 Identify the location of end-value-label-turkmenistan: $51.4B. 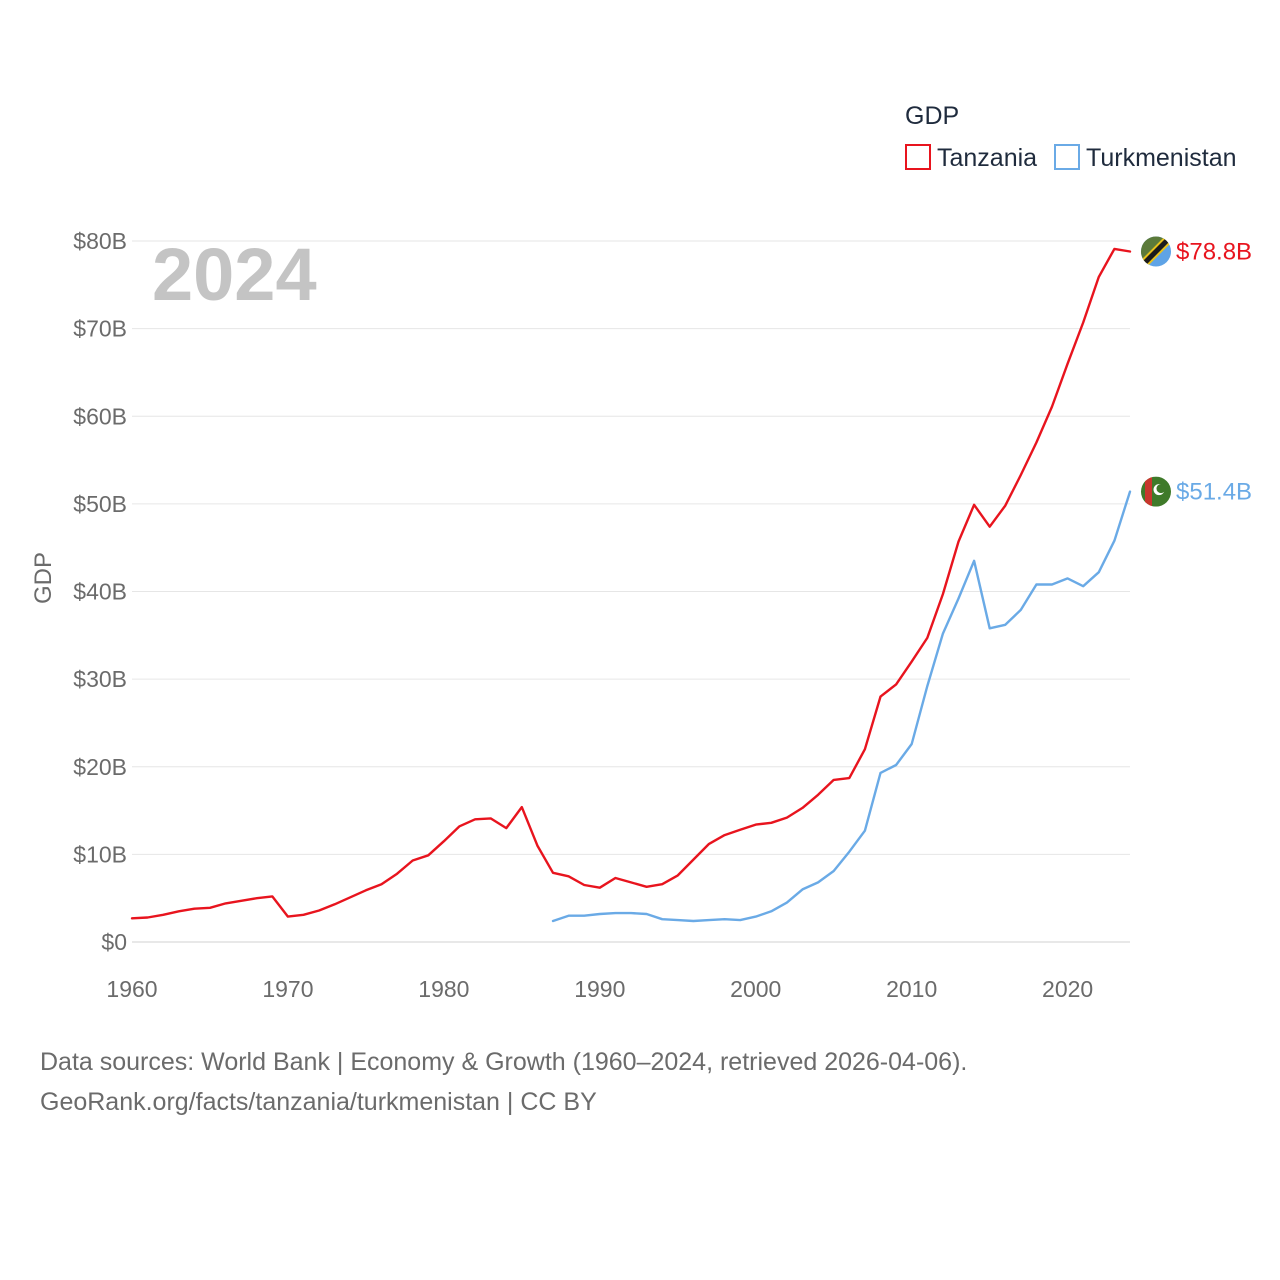
(1214, 492).